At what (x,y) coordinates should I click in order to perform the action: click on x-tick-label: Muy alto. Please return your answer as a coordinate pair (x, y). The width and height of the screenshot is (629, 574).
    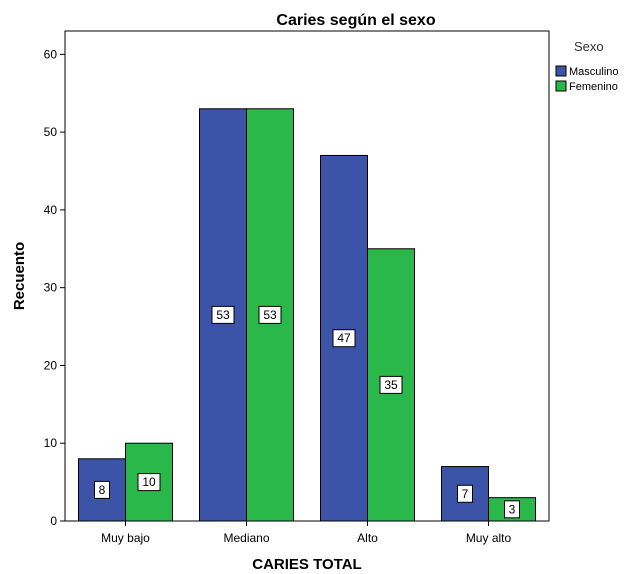
    Looking at the image, I should click on (489, 538).